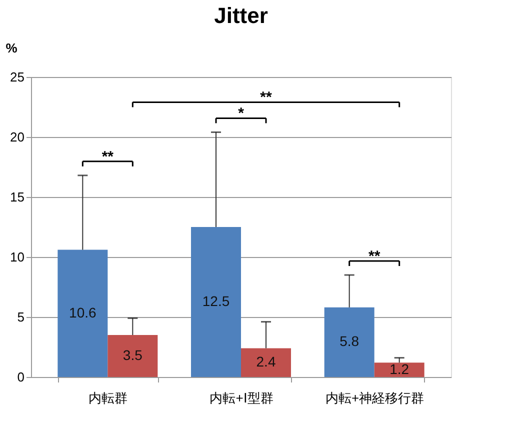  Describe the element at coordinates (242, 398) in the screenshot. I see `x-tick-label: 内転+Ⅰ型群` at that location.